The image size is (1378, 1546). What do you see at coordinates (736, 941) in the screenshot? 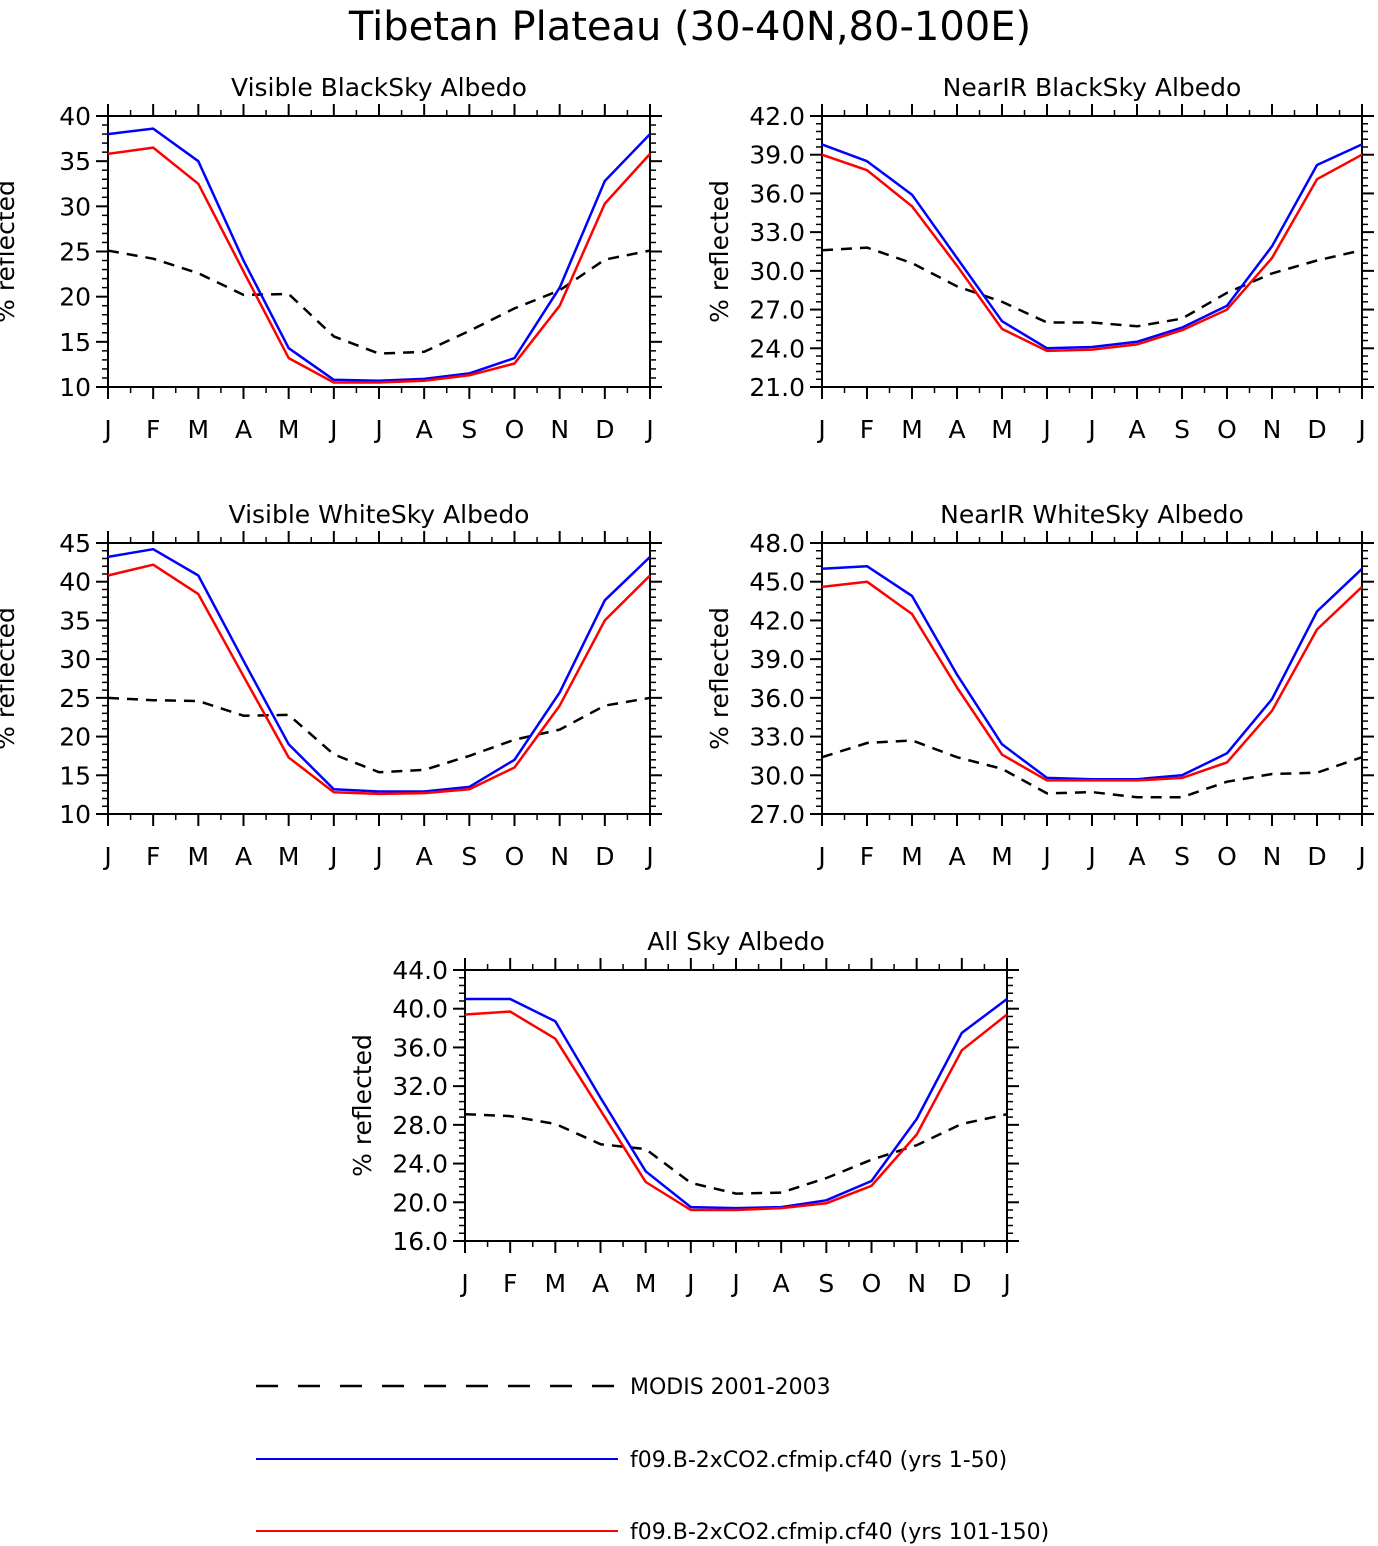
I see `panel-title: All Sky Albedo` at bounding box center [736, 941].